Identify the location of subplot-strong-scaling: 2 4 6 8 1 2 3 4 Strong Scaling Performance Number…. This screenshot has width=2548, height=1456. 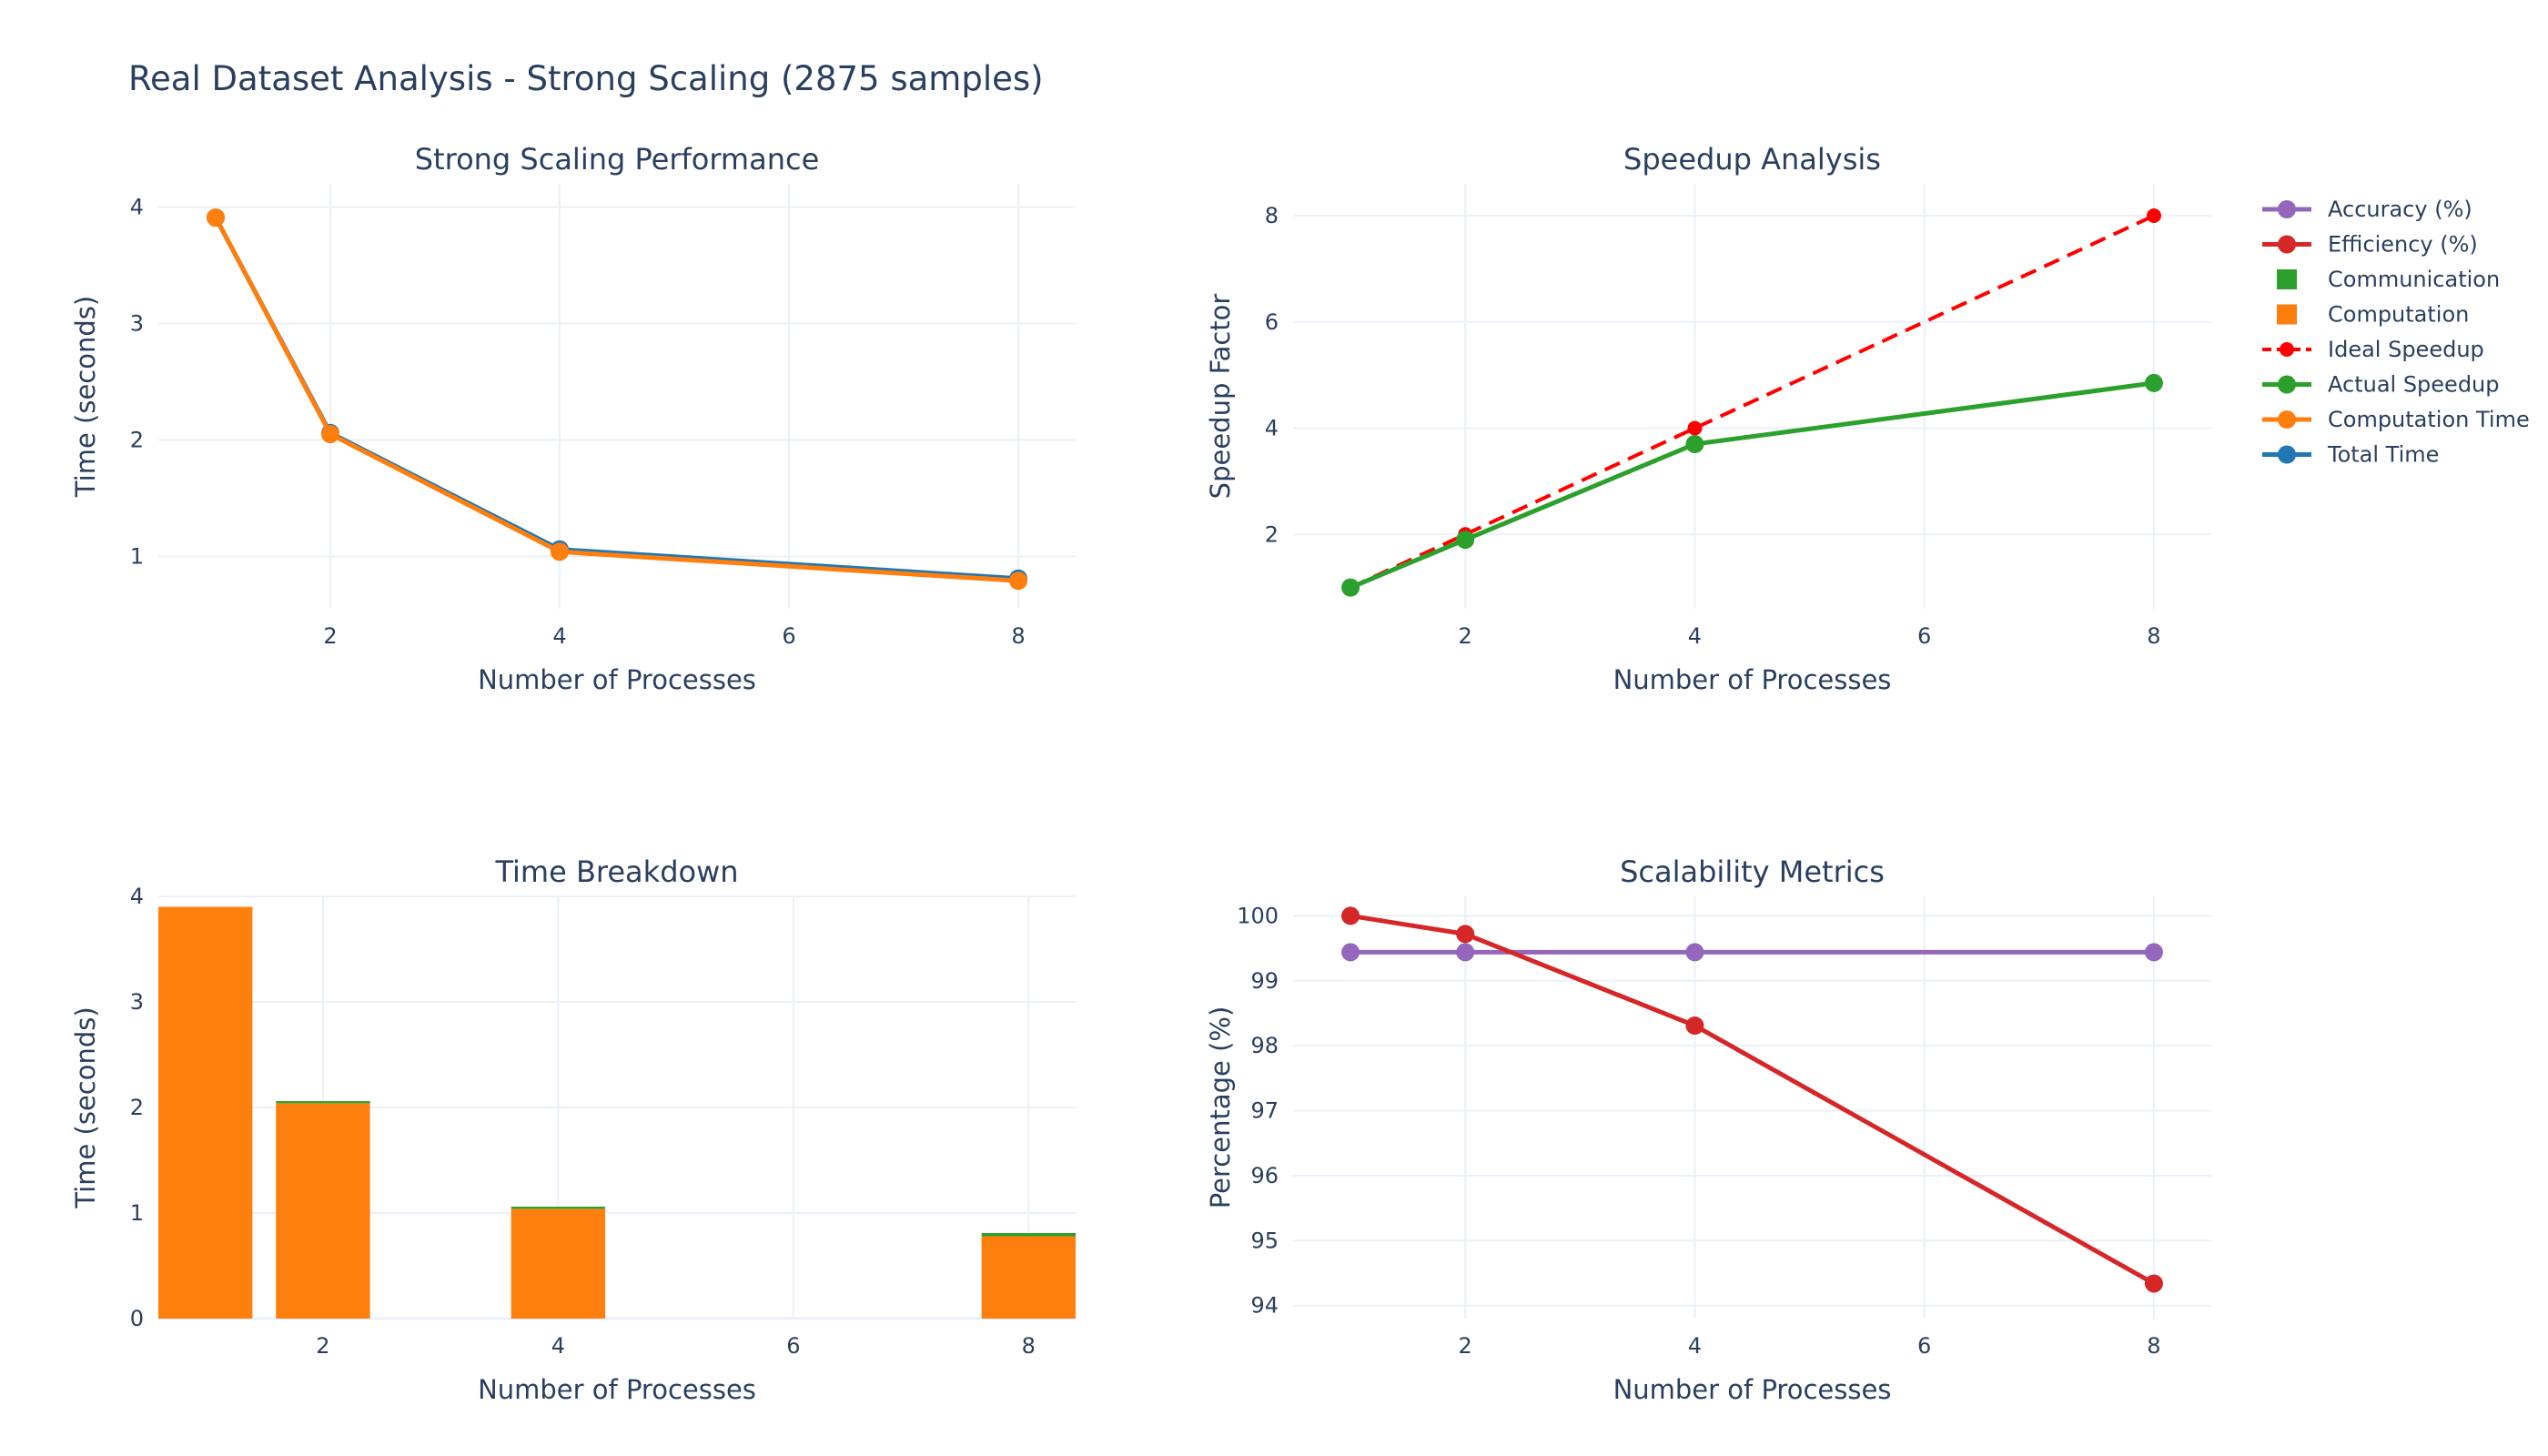
(573, 419).